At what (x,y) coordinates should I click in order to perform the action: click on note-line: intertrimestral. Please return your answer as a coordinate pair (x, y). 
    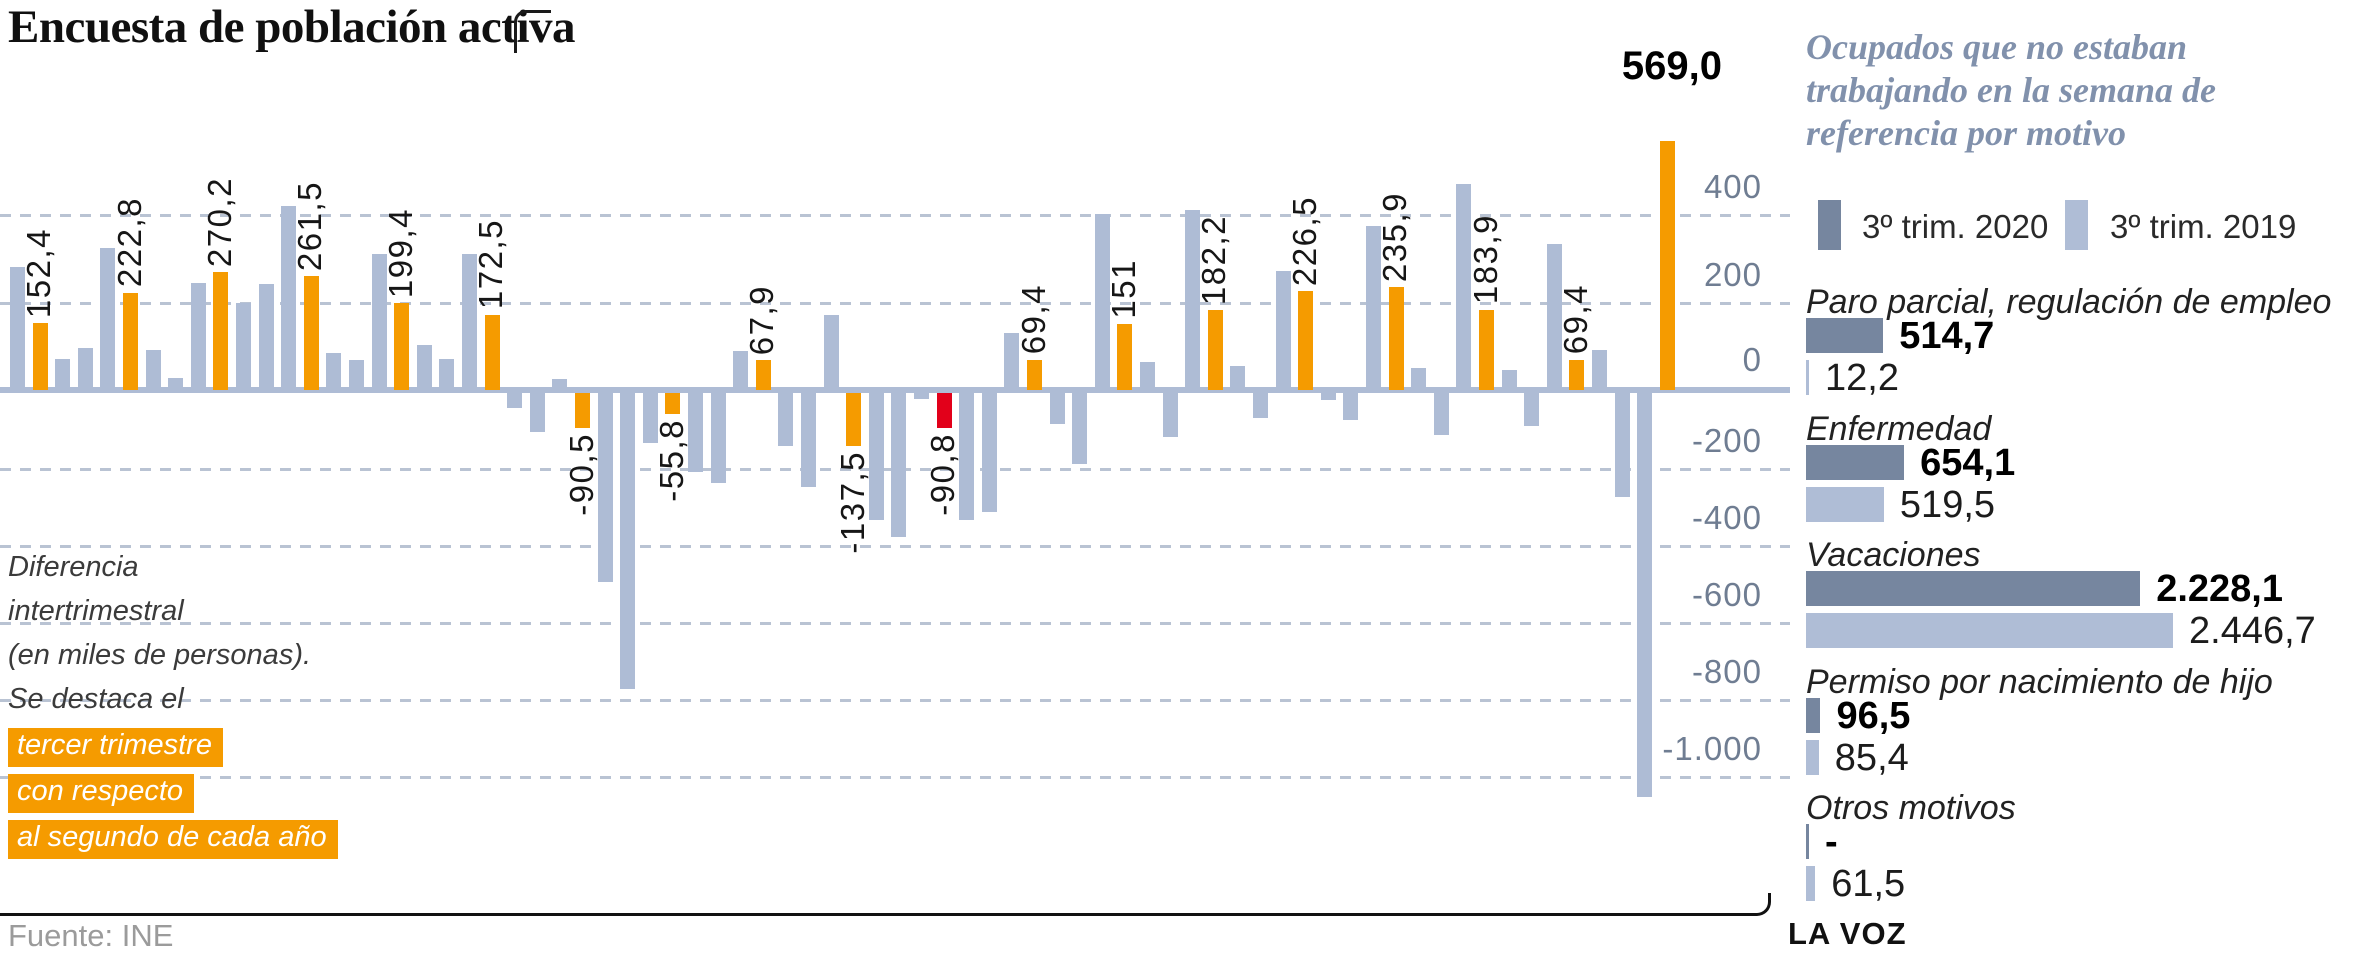
    Looking at the image, I should click on (96, 611).